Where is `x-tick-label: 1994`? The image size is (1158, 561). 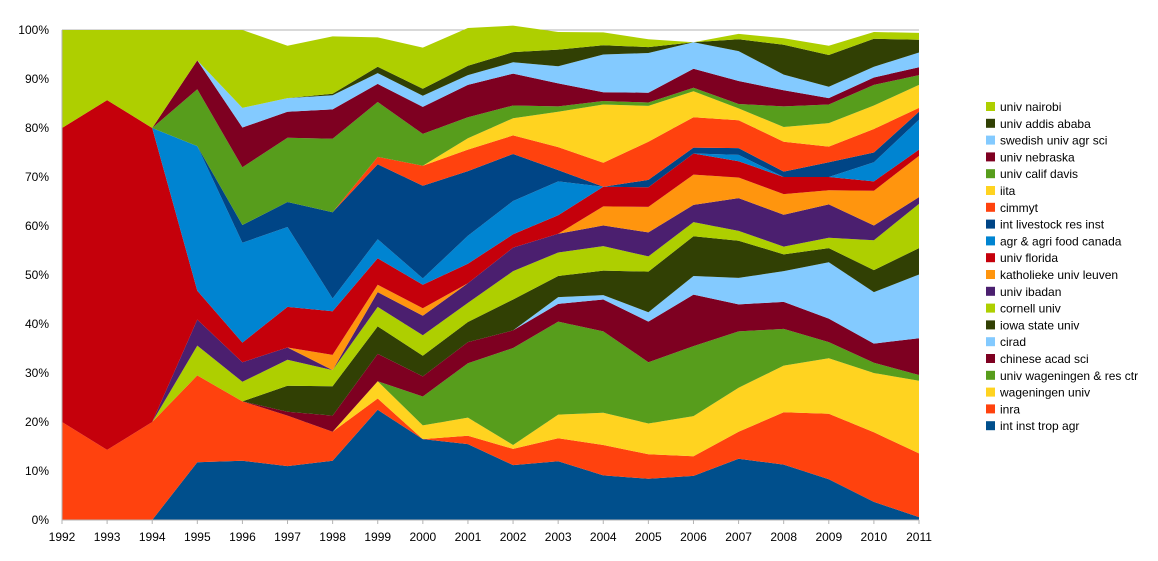
x-tick-label: 1994 is located at coordinates (152, 537).